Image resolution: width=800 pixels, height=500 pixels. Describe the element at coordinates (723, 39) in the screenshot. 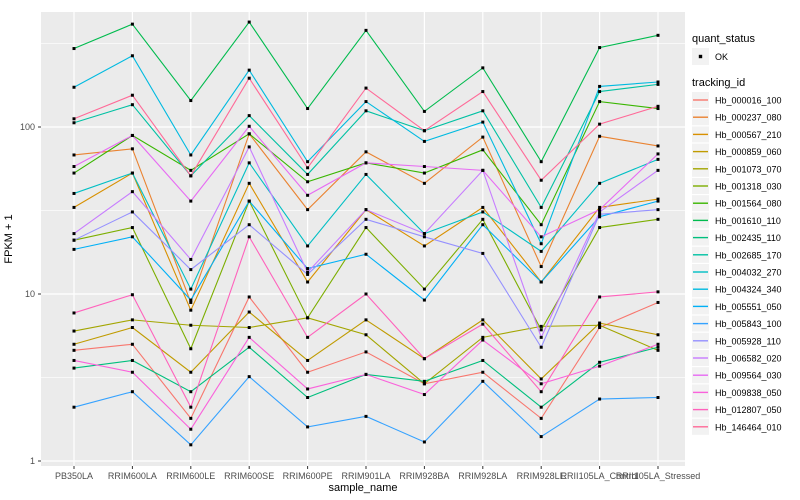

I see `legend-quant-status-title: quant_status` at that location.